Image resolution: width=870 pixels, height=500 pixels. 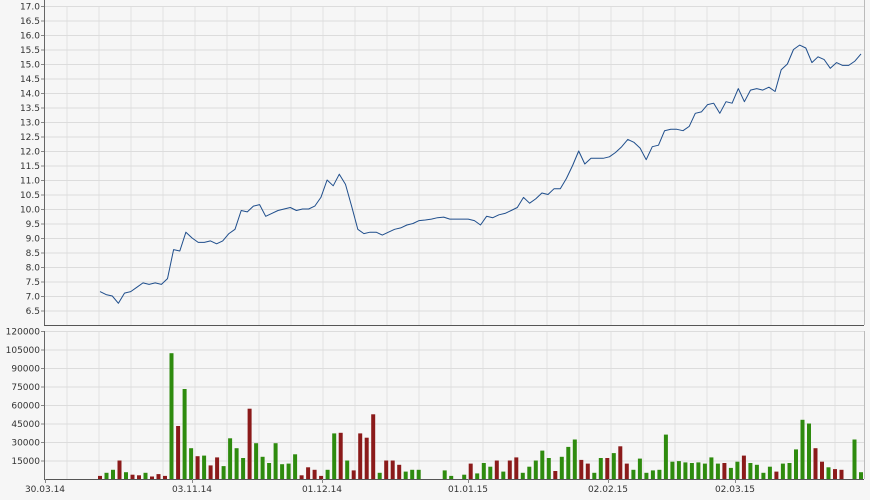 I want to click on price-tick-label-2: 16.0, so click(x=30, y=37).